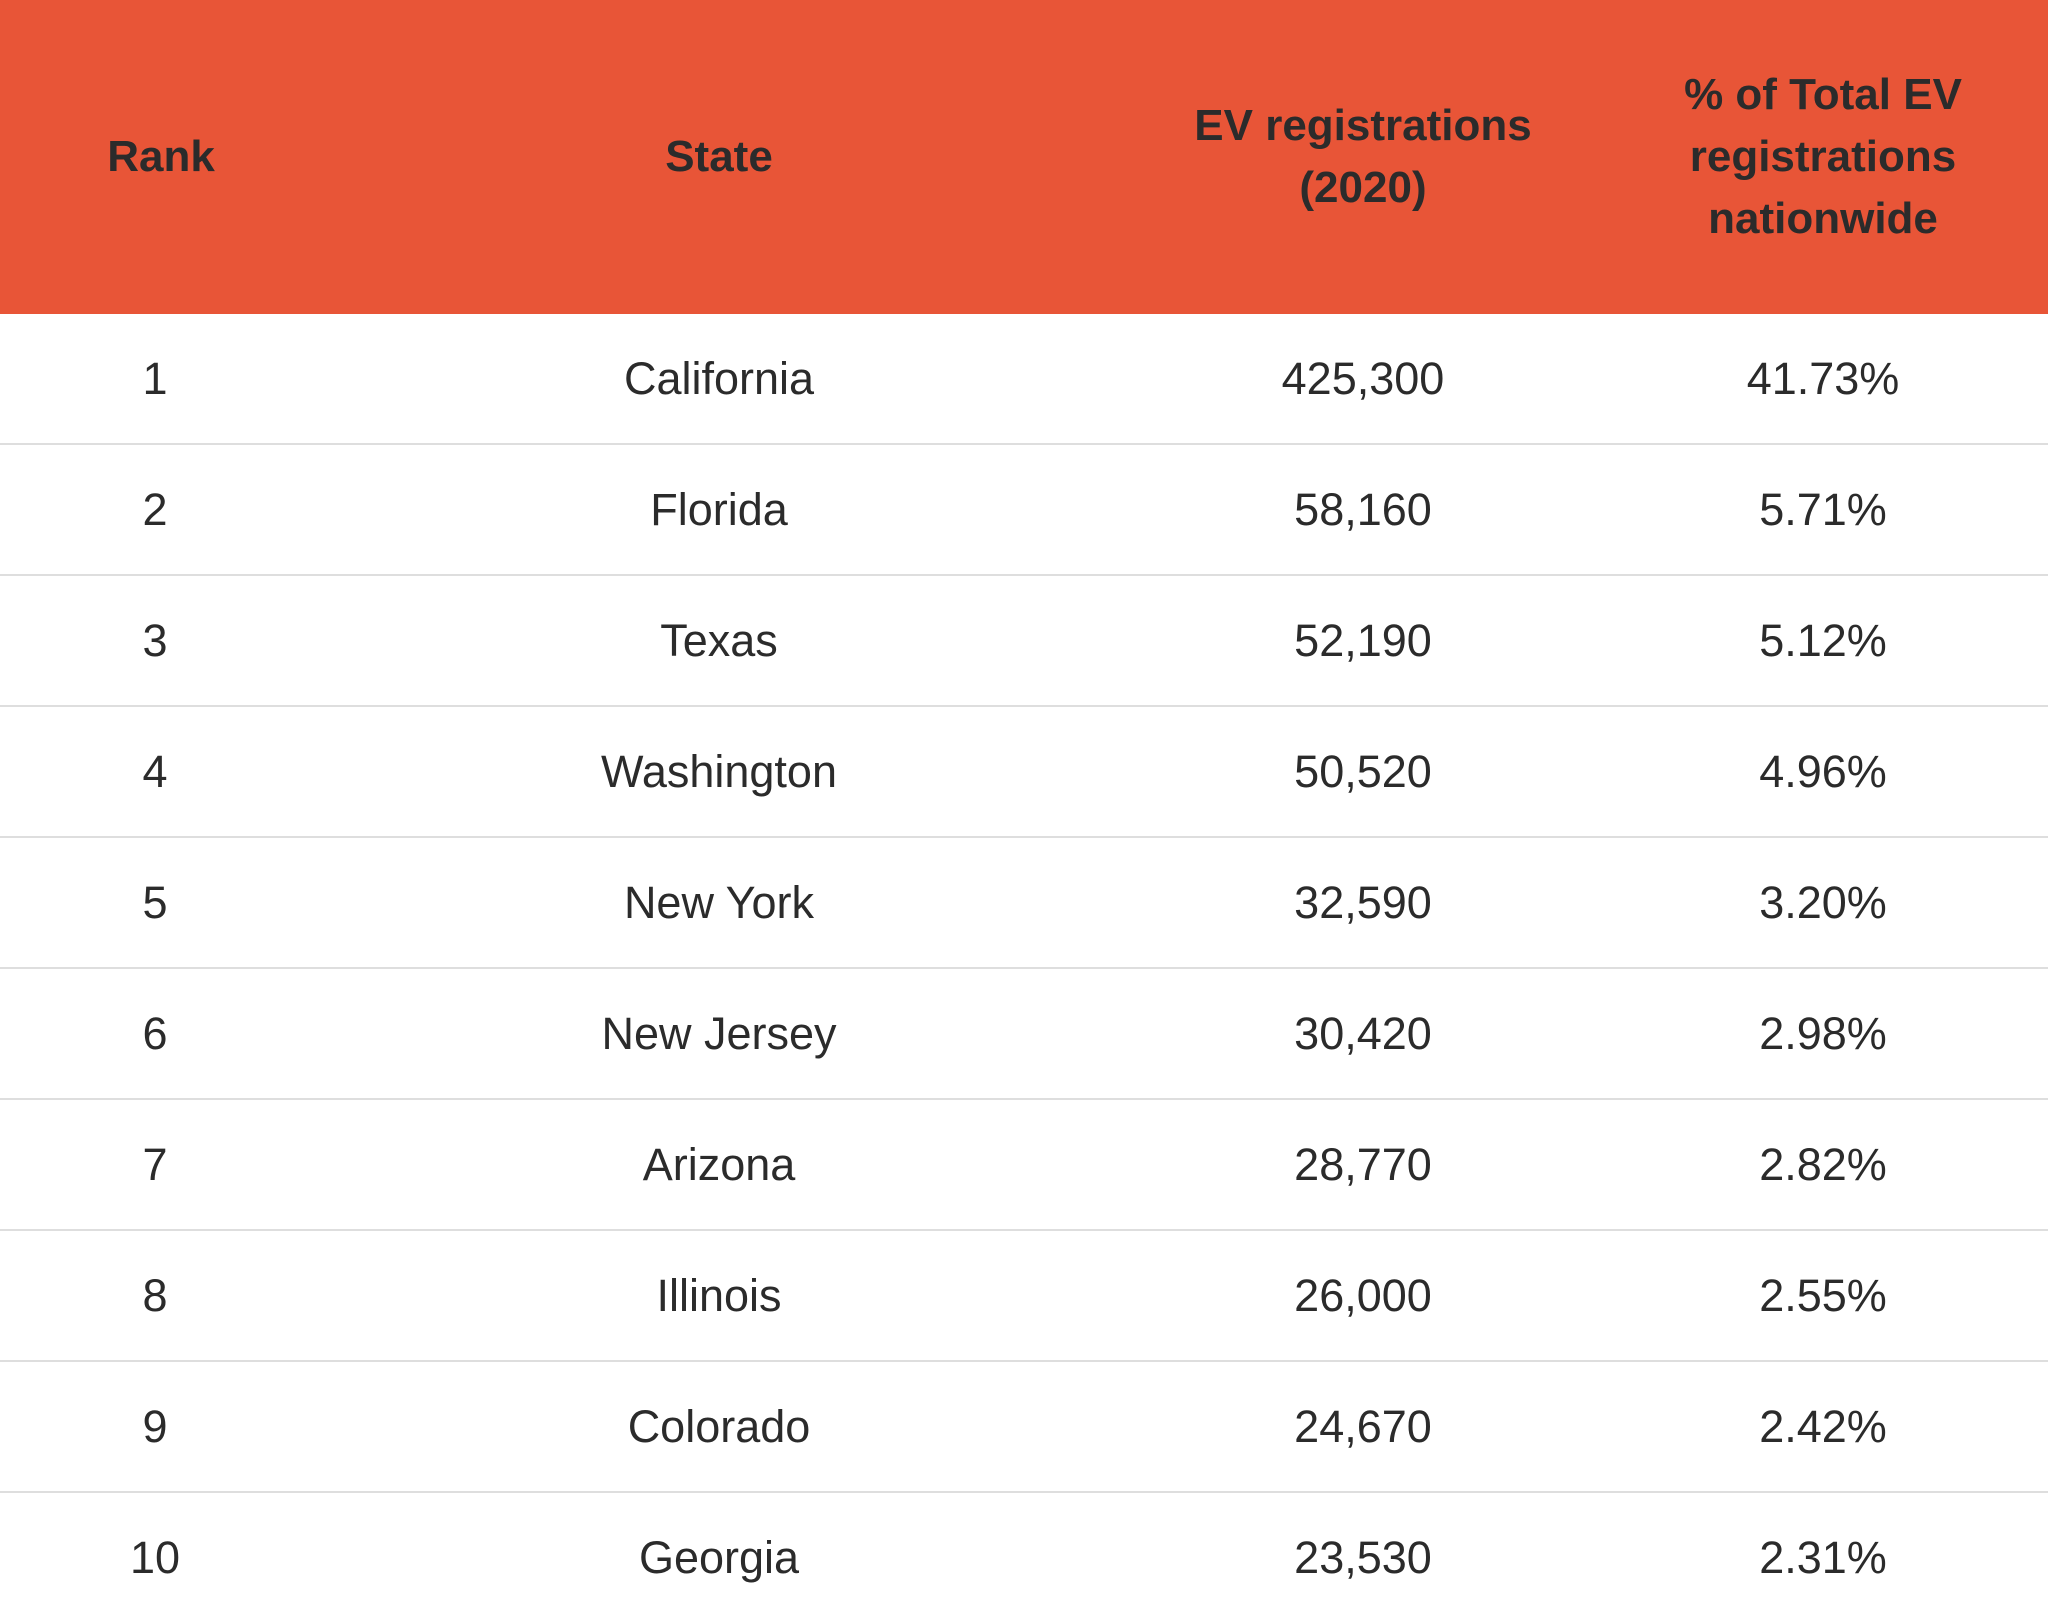 The height and width of the screenshot is (1622, 2048). Describe the element at coordinates (1363, 641) in the screenshot. I see `cell-registrations: 52,190` at that location.